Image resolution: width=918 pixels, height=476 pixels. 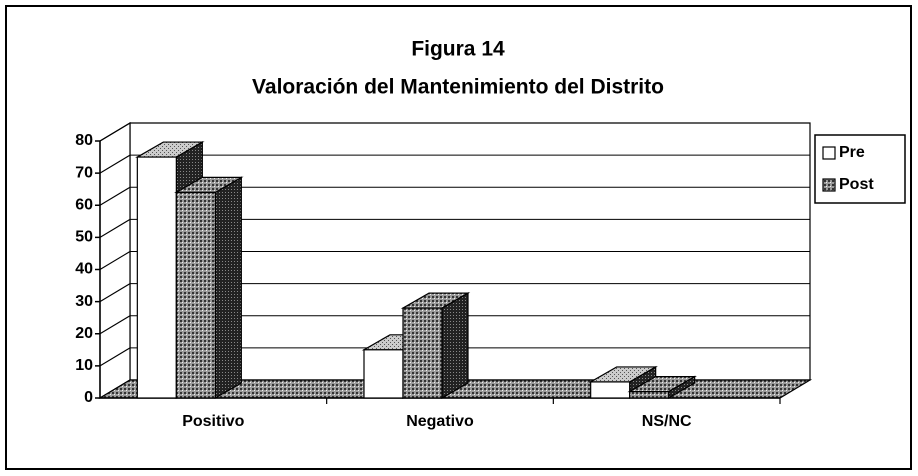 I want to click on legend-label: Pre, so click(x=852, y=152).